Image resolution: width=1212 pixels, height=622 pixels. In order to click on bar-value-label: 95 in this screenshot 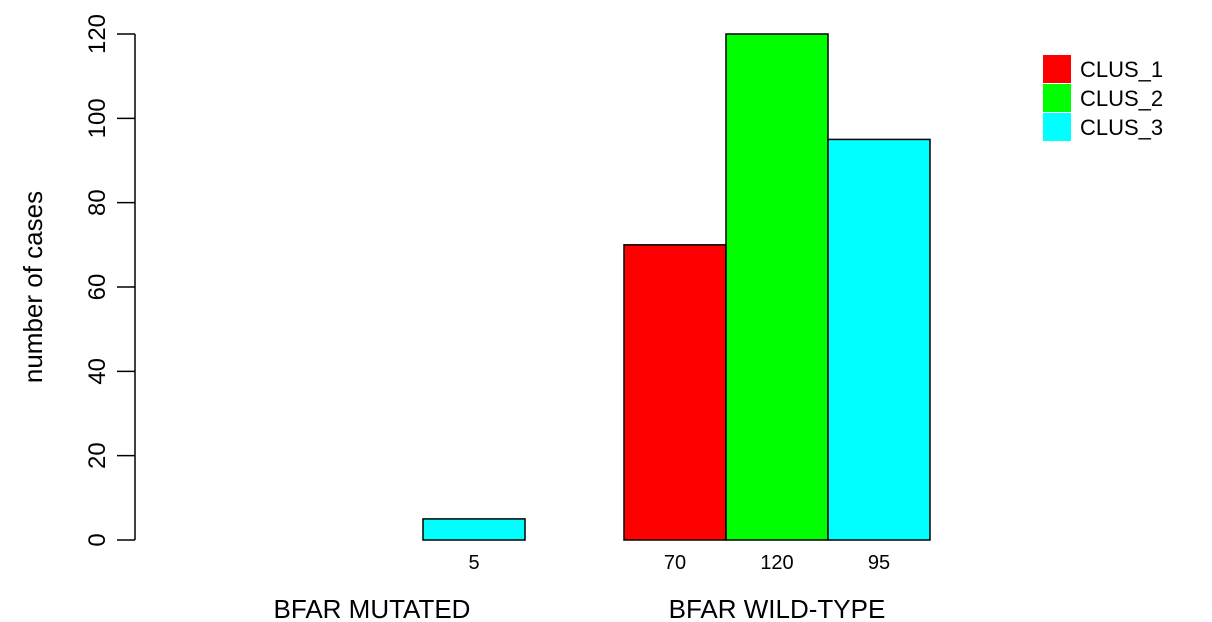, I will do `click(879, 563)`.